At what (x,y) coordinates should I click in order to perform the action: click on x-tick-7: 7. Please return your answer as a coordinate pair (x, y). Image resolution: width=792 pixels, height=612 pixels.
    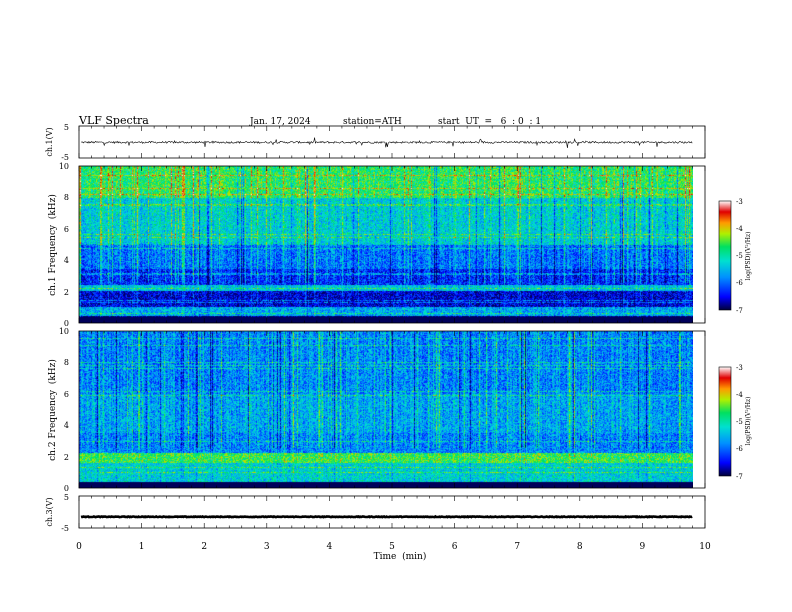
    Looking at the image, I should click on (517, 547).